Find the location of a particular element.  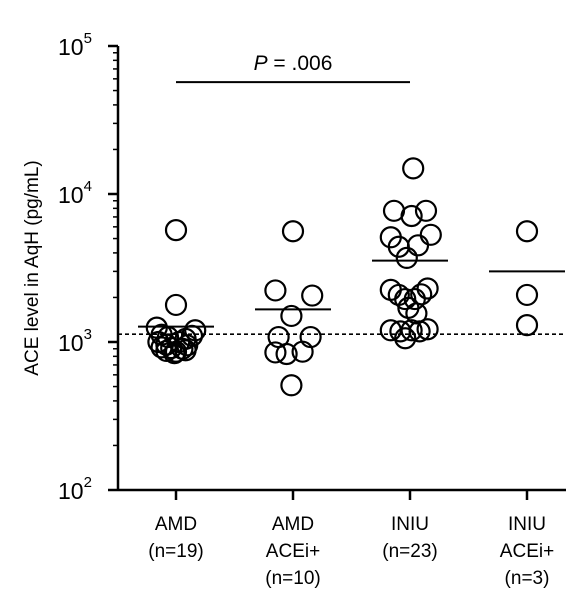

p-symbol: P is located at coordinates (261, 63).